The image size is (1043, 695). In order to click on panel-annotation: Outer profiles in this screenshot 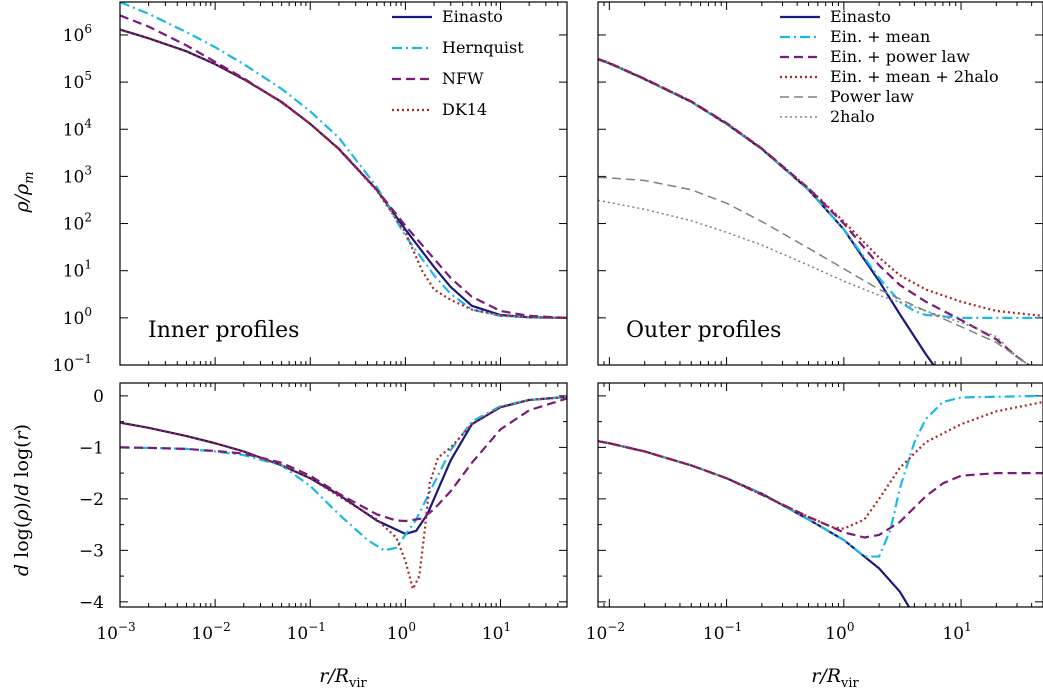, I will do `click(703, 330)`.